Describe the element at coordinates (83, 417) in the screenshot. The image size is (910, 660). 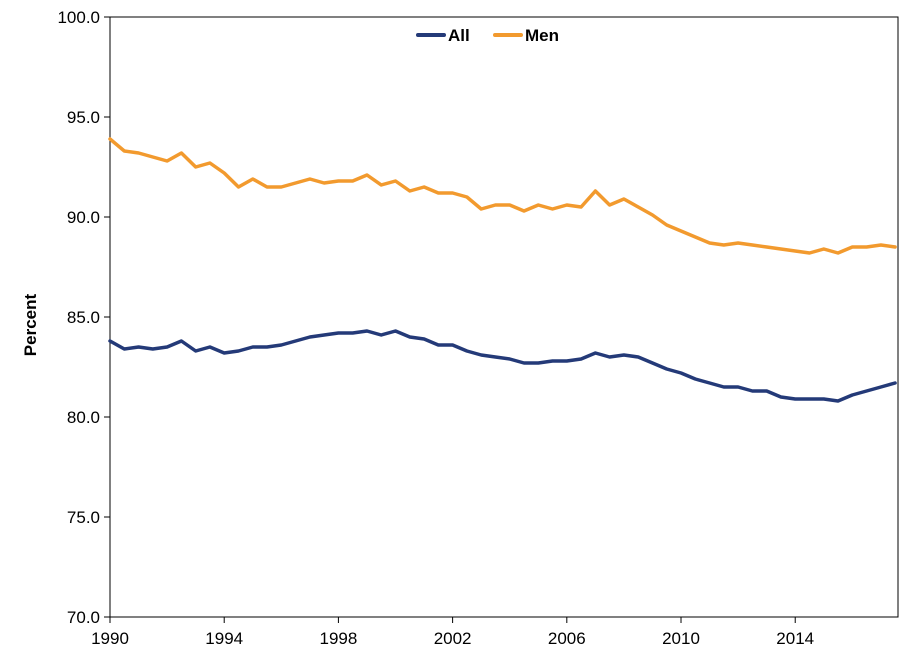
I see `y-tick-label: 80.0` at that location.